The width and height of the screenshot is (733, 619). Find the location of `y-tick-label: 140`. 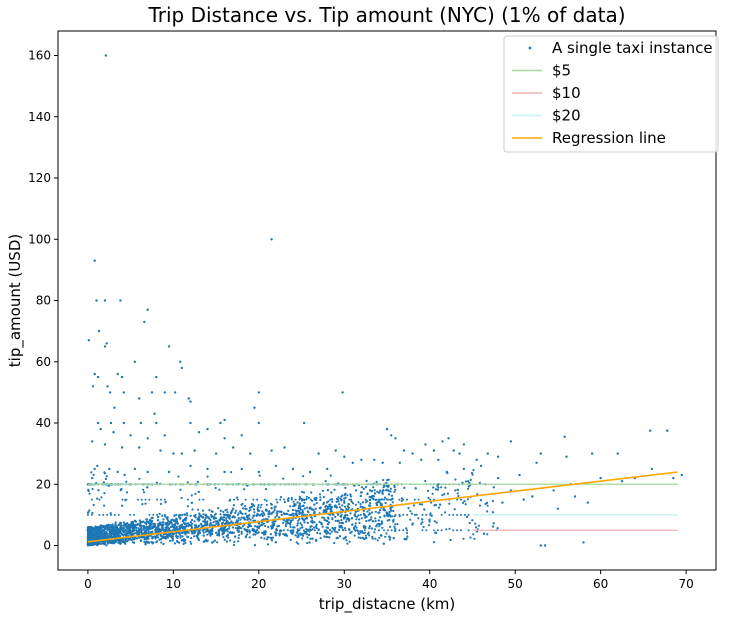

y-tick-label: 140 is located at coordinates (39, 117).